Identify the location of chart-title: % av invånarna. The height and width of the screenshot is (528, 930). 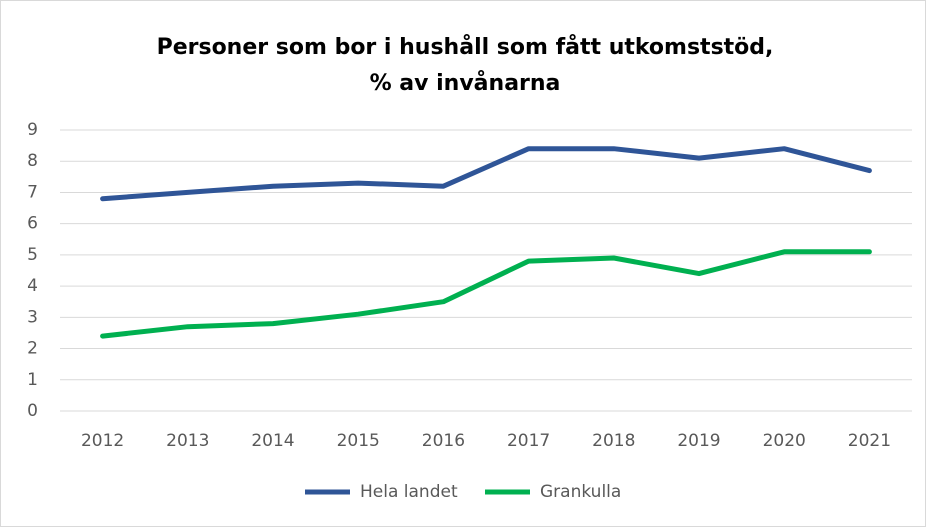
(465, 83).